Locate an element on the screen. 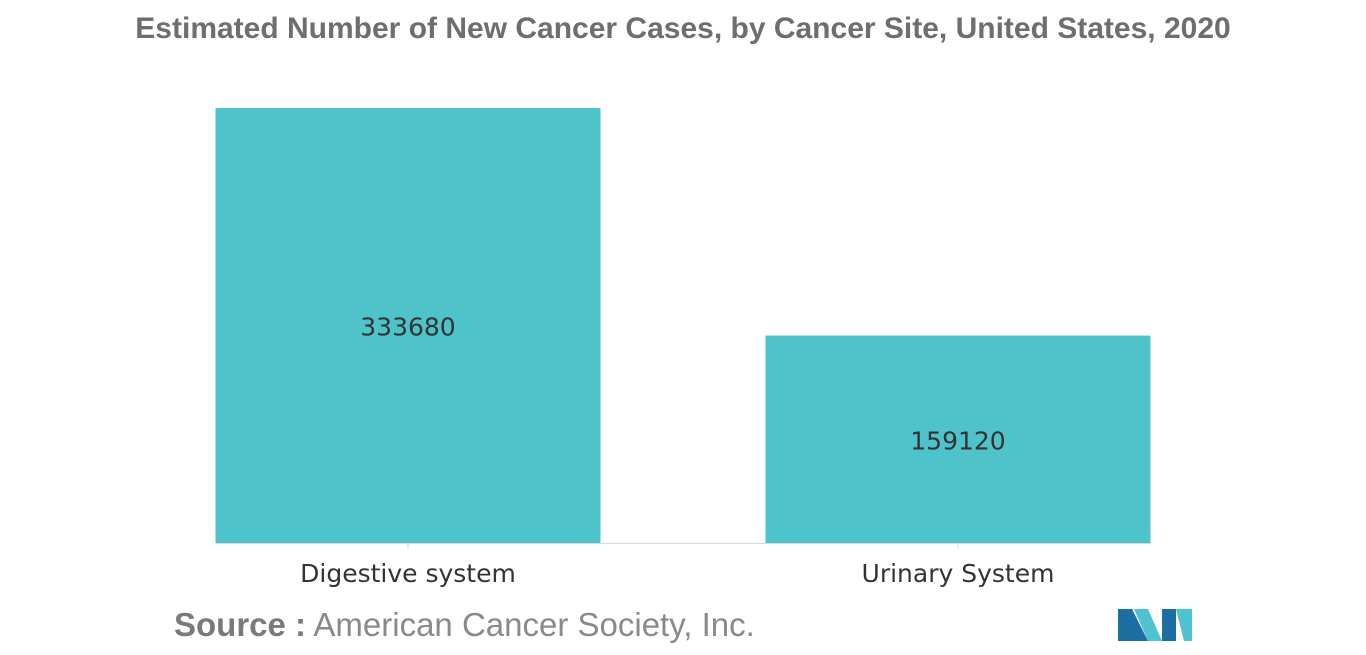 This screenshot has width=1366, height=655. data-label-1: 159120 is located at coordinates (957, 440).